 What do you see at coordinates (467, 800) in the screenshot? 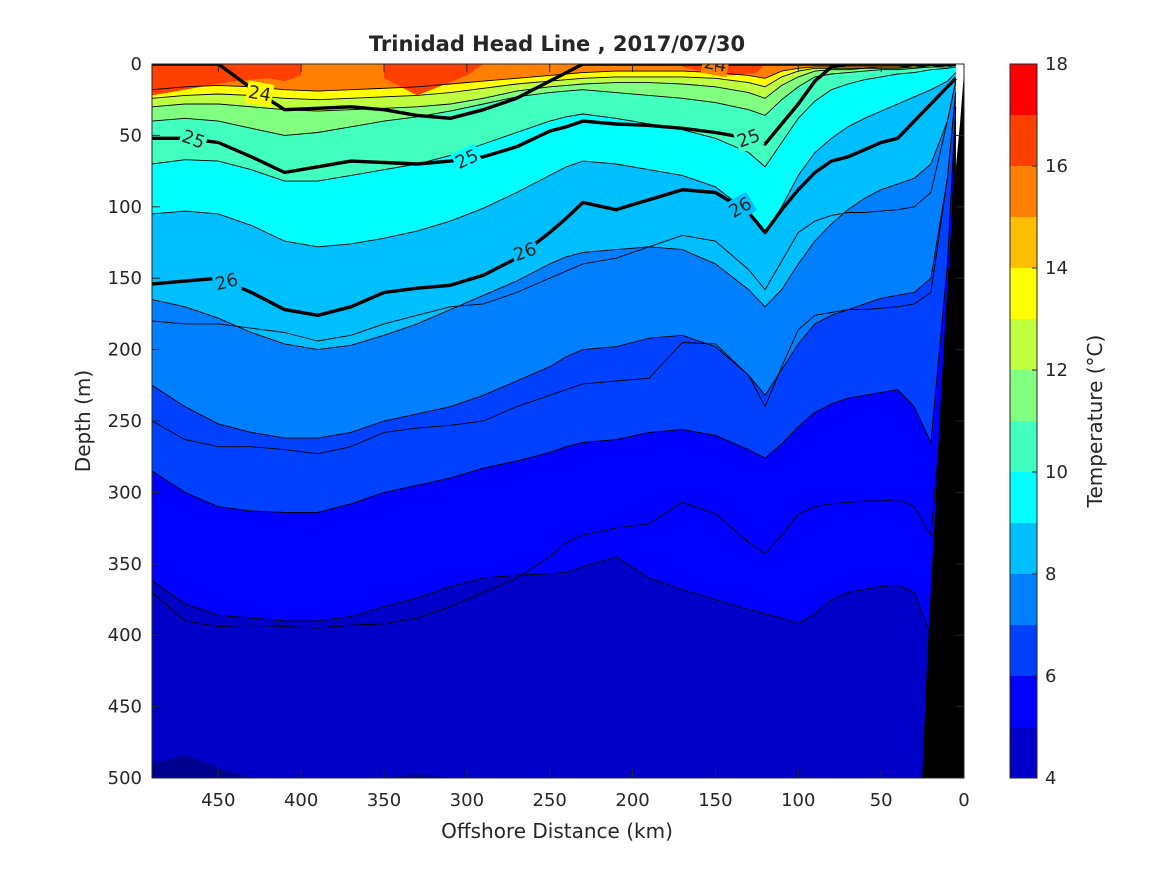
I see `x-tick-label: 300` at bounding box center [467, 800].